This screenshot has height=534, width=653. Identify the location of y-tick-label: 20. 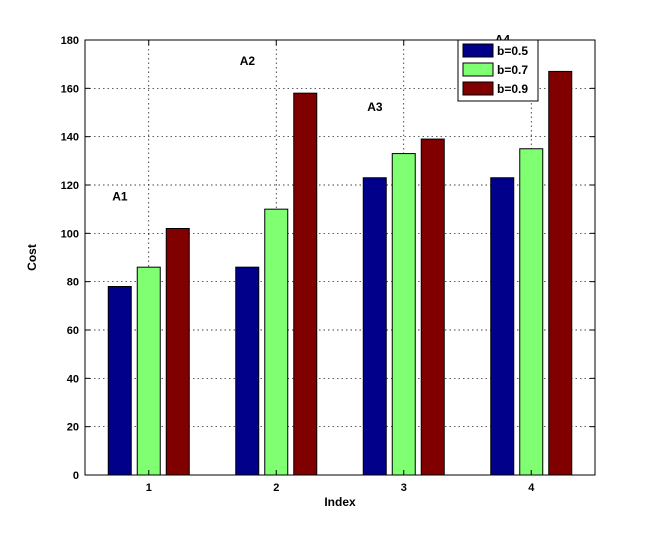
(73, 428).